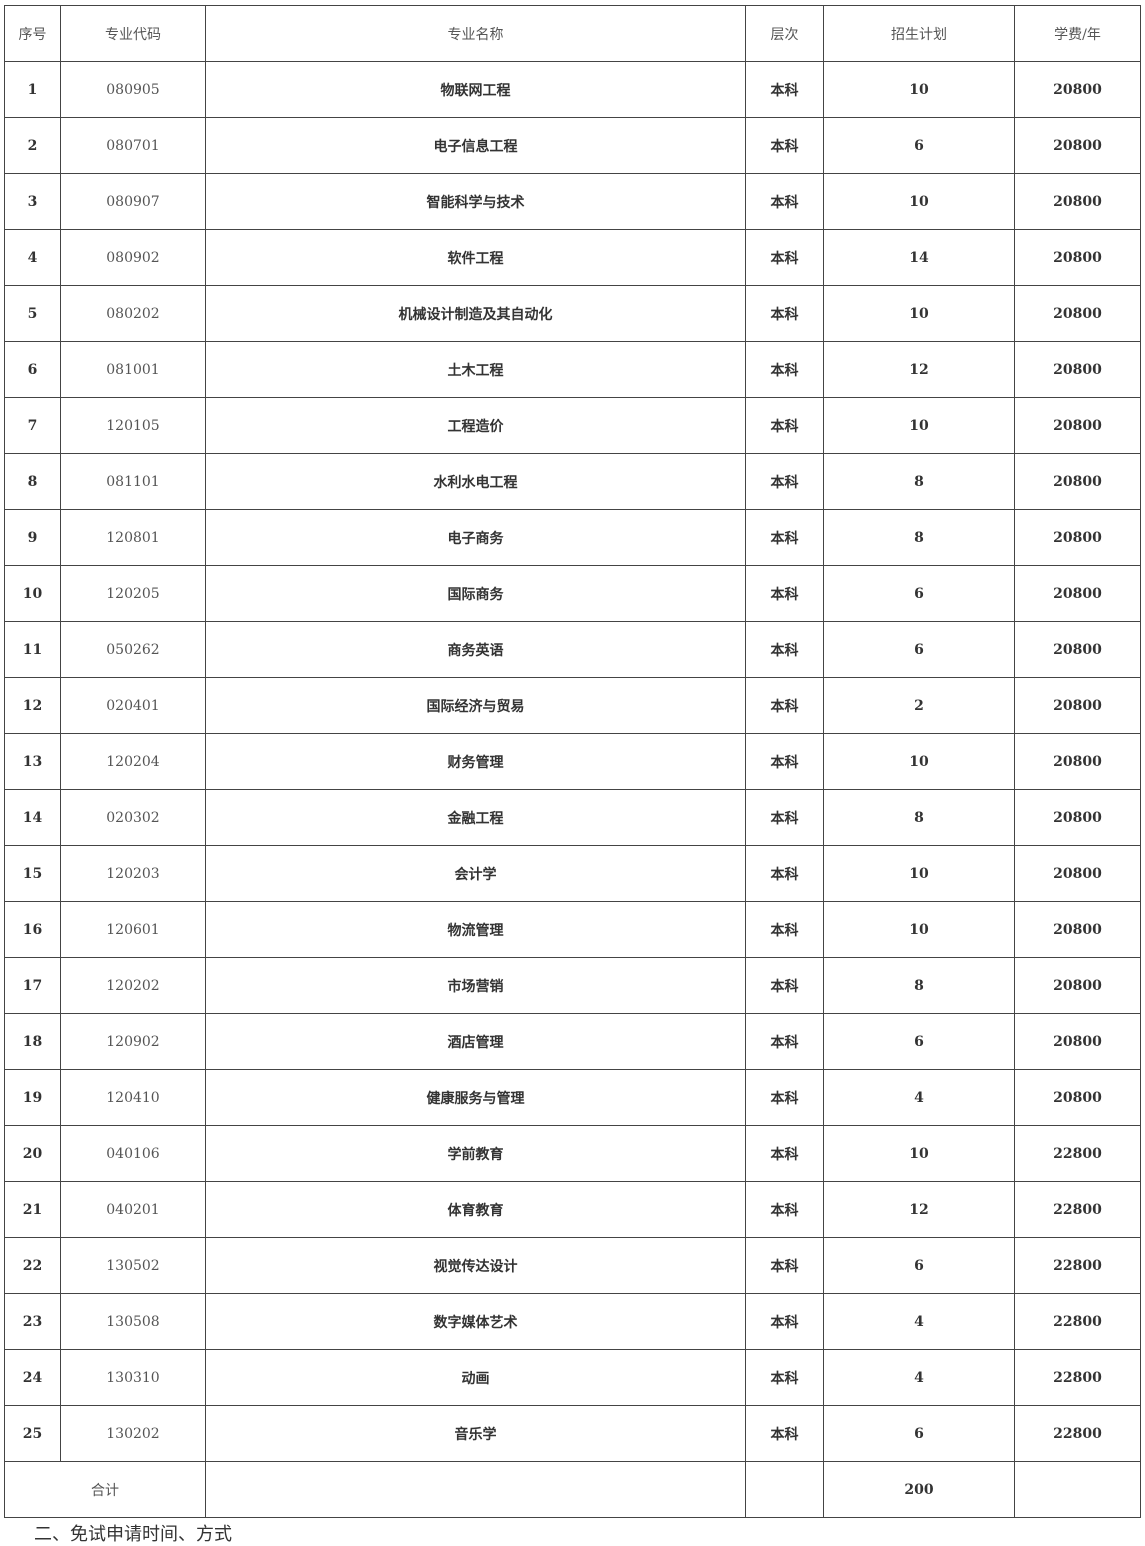  What do you see at coordinates (475, 593) in the screenshot?
I see `major-cell: 国际商务` at bounding box center [475, 593].